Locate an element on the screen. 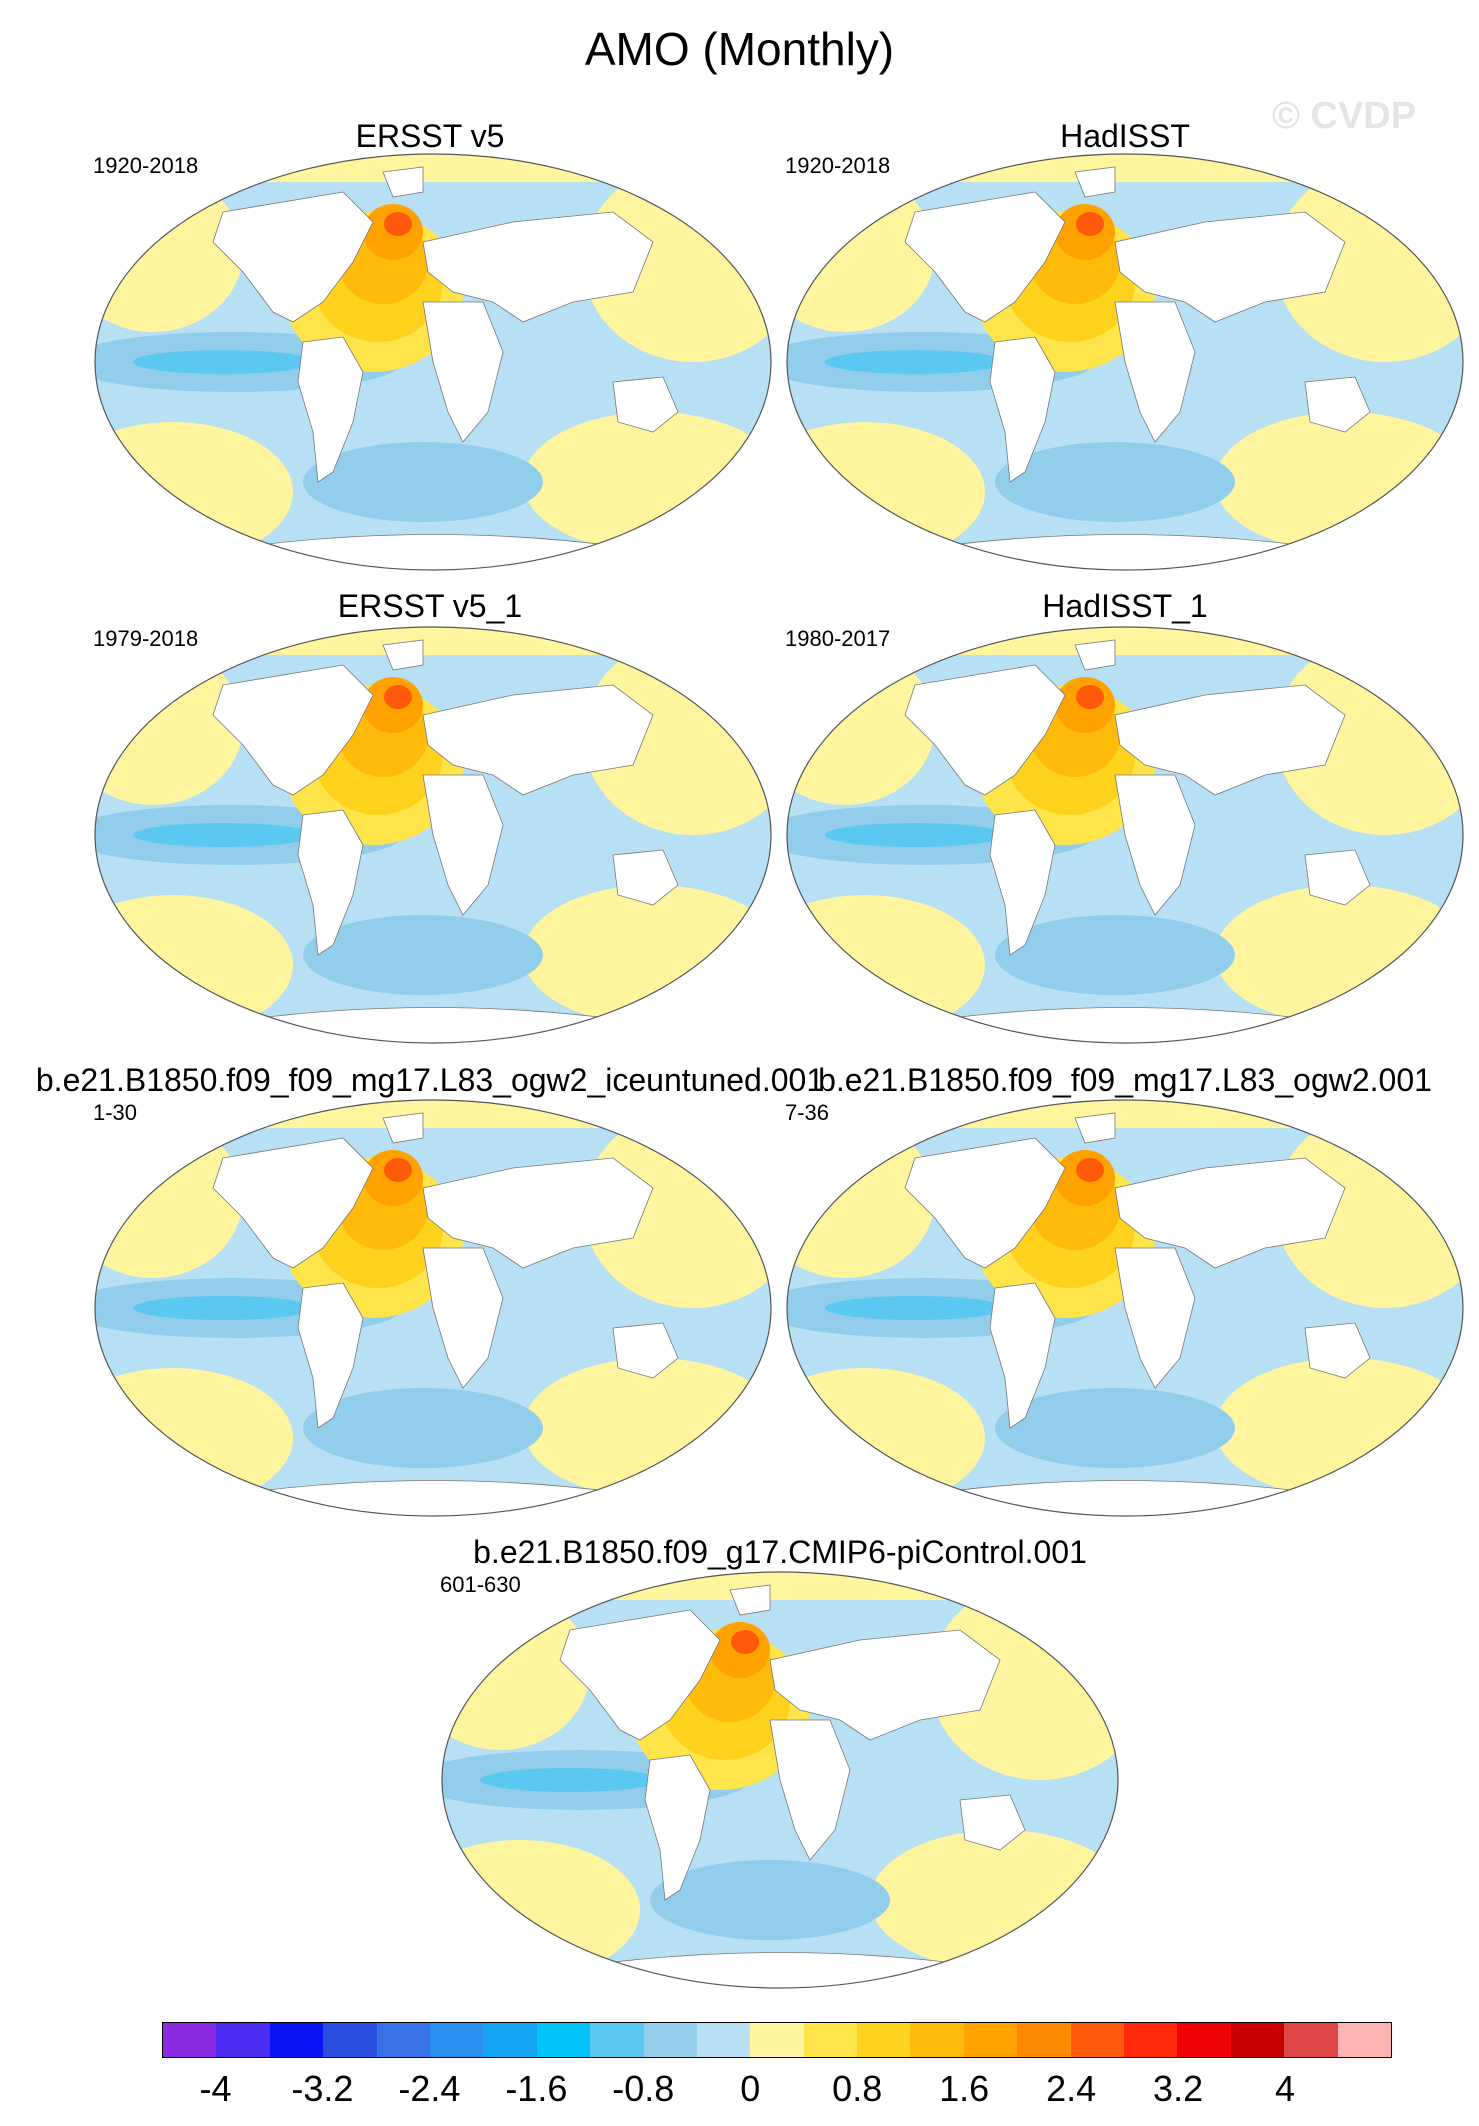 Image resolution: width=1479 pixels, height=2126 pixels. colorbar-tick-label: 3.2 is located at coordinates (1178, 2088).